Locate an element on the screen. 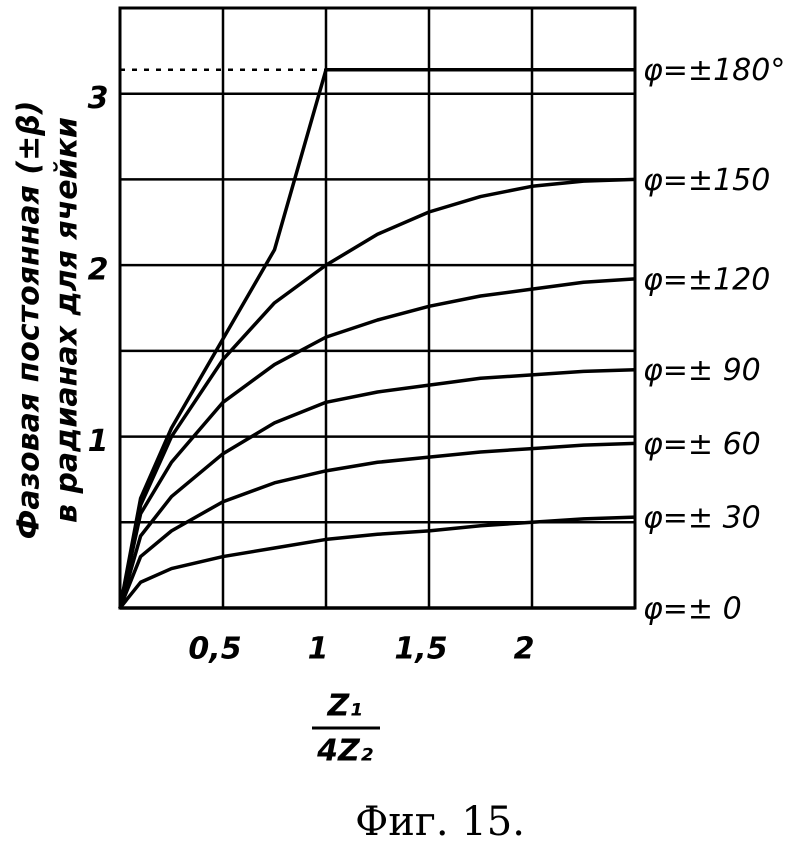 The image size is (804, 860). x-axis-label: 4Z₂ is located at coordinates (344, 751).